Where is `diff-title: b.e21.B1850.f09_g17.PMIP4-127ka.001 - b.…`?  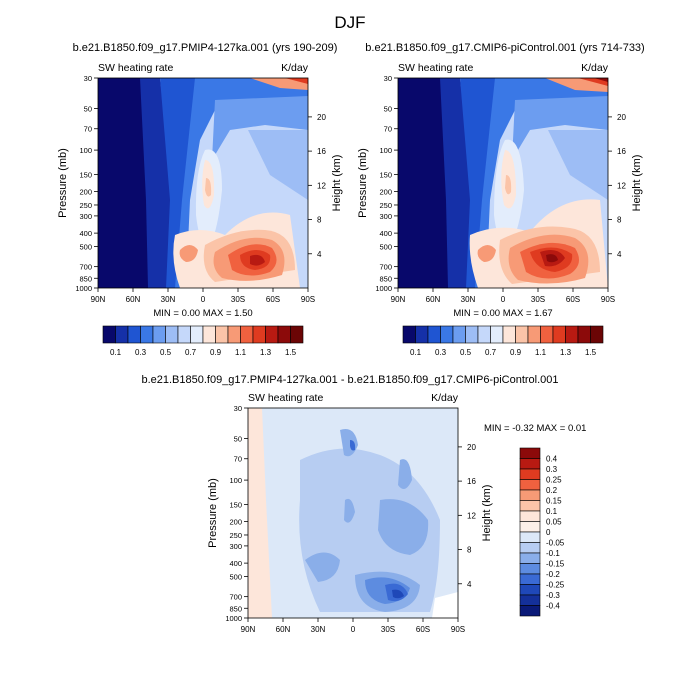
diff-title: b.e21.B1850.f09_g17.PMIP4-127ka.001 - b.… is located at coordinates (349, 380).